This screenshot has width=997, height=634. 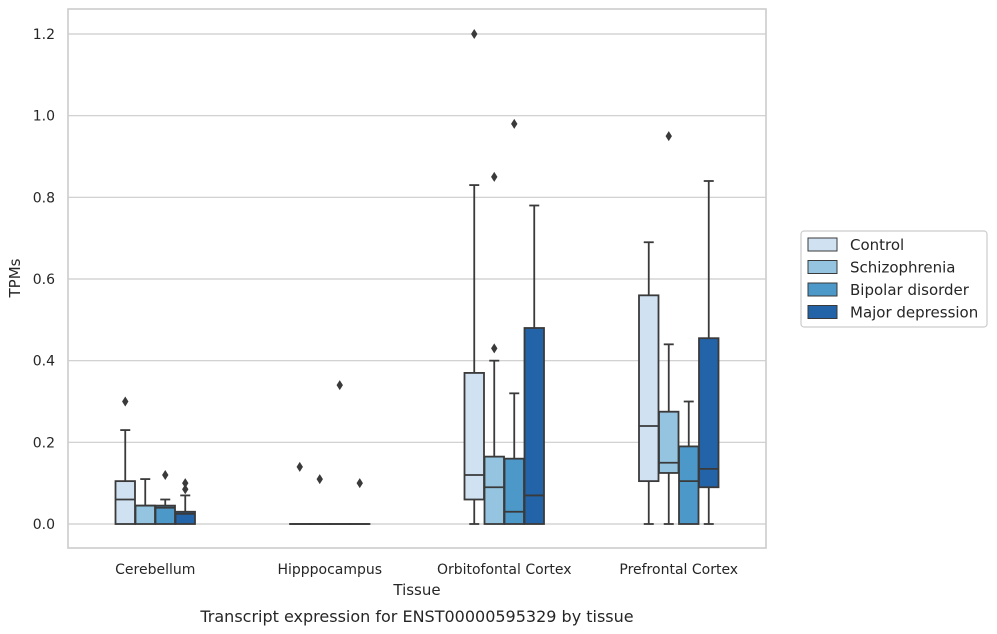 What do you see at coordinates (44, 198) in the screenshot?
I see `y-tick-label: 0.8` at bounding box center [44, 198].